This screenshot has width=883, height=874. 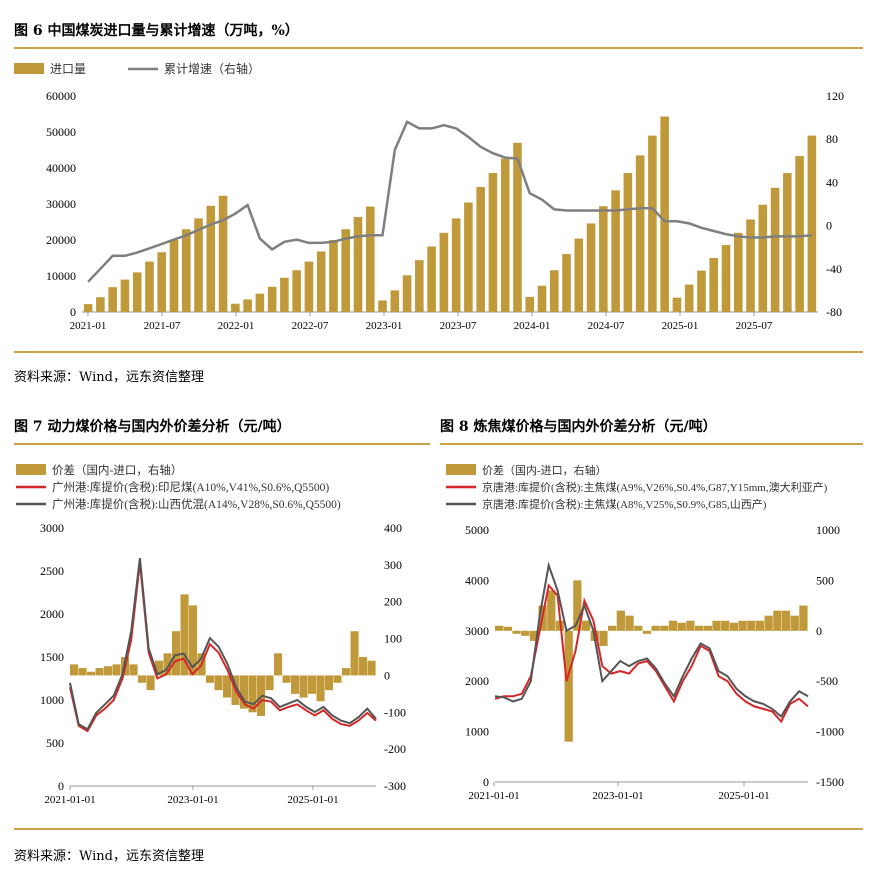 I want to click on fig7-y-left-tick: 500, so click(x=55, y=743).